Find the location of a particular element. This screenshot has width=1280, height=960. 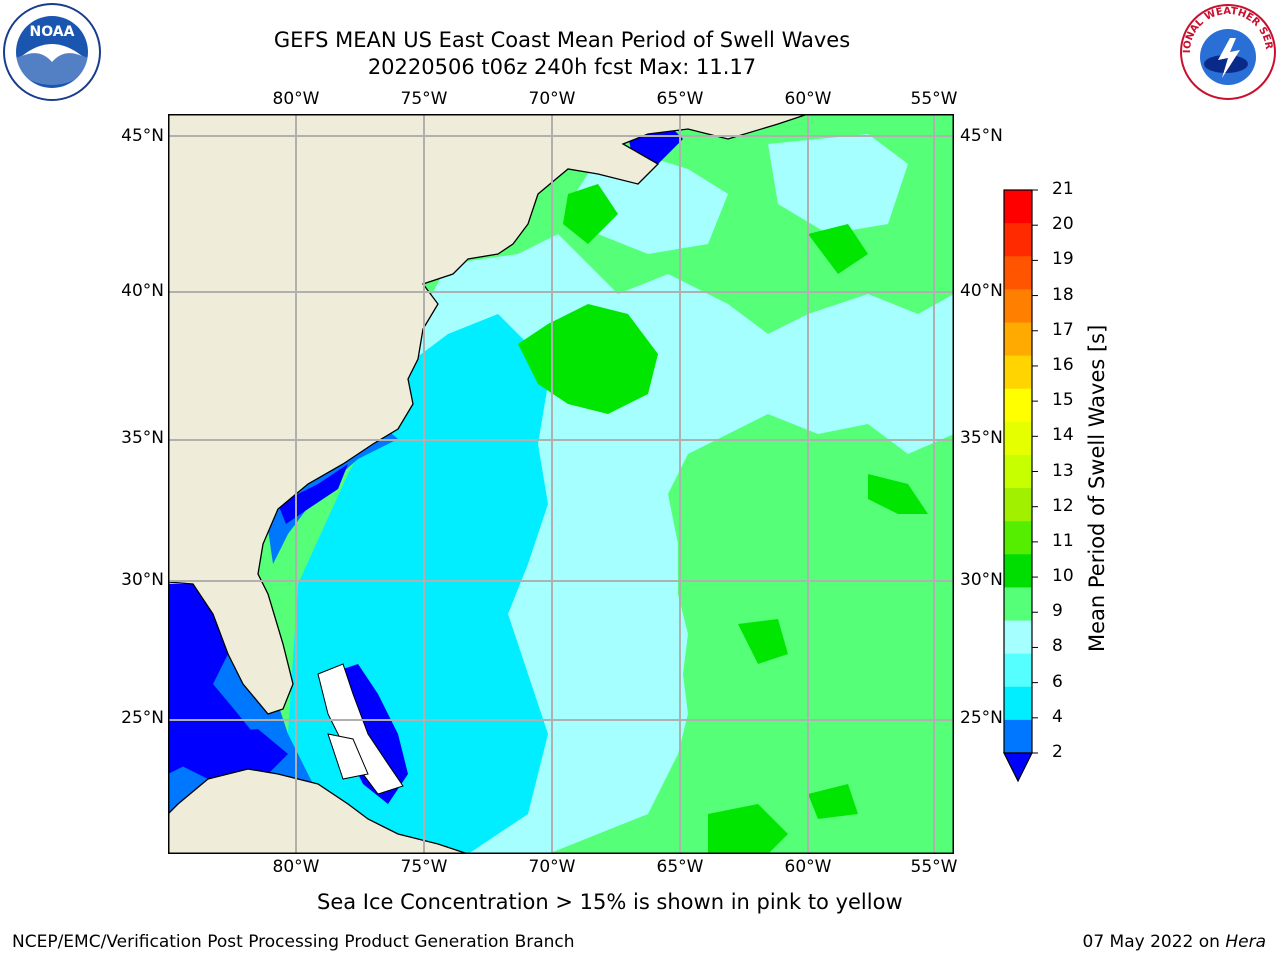

land-bahamas is located at coordinates (360, 729).